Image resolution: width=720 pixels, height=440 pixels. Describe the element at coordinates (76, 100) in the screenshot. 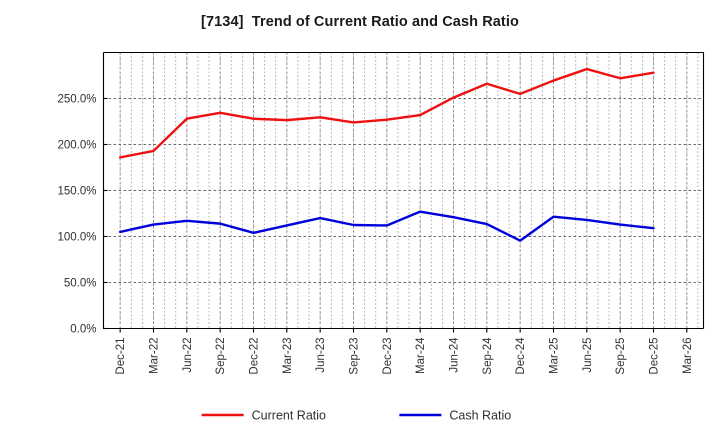

I see `y-axis-tick-label: 250.0%` at that location.